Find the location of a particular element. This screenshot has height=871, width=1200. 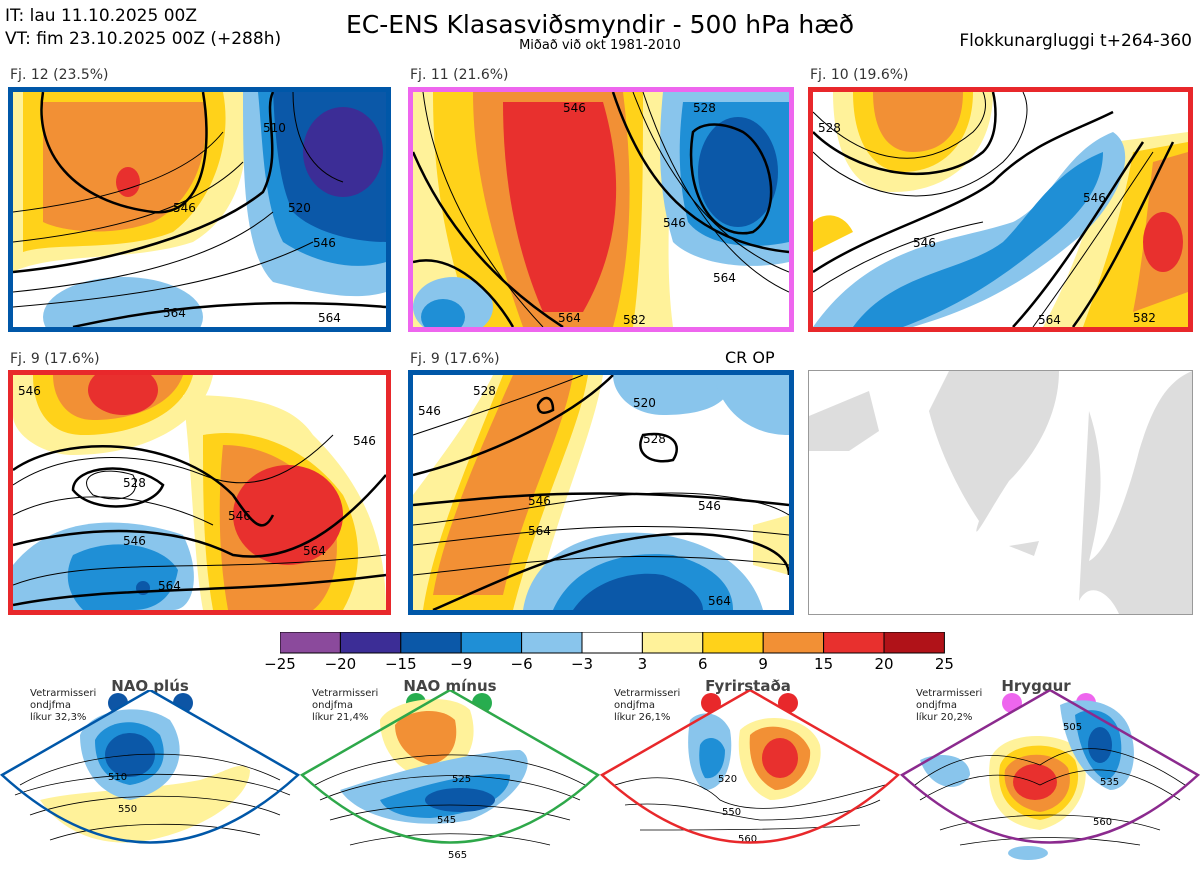

regime-3-info: Vetrarmisseri ondjfma líkur 26,1% is located at coordinates (647, 705).